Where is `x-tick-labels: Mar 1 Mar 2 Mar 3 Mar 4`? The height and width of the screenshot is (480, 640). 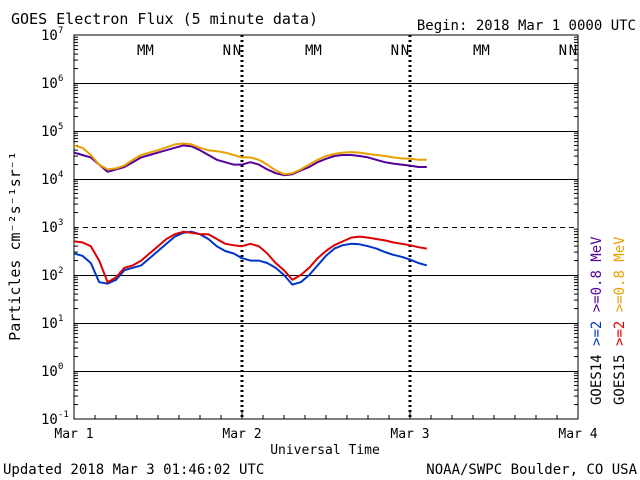
x-tick-labels: Mar 1 Mar 2 Mar 3 Mar 4 is located at coordinates (325, 434).